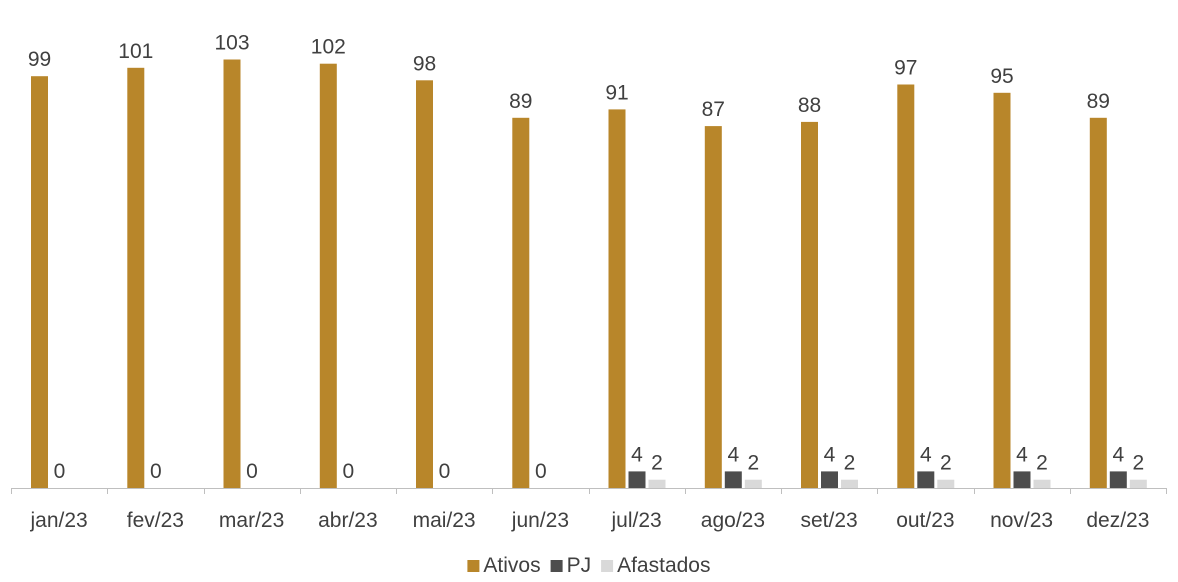 Image resolution: width=1178 pixels, height=582 pixels. I want to click on data-label-ativos: 95, so click(1001, 76).